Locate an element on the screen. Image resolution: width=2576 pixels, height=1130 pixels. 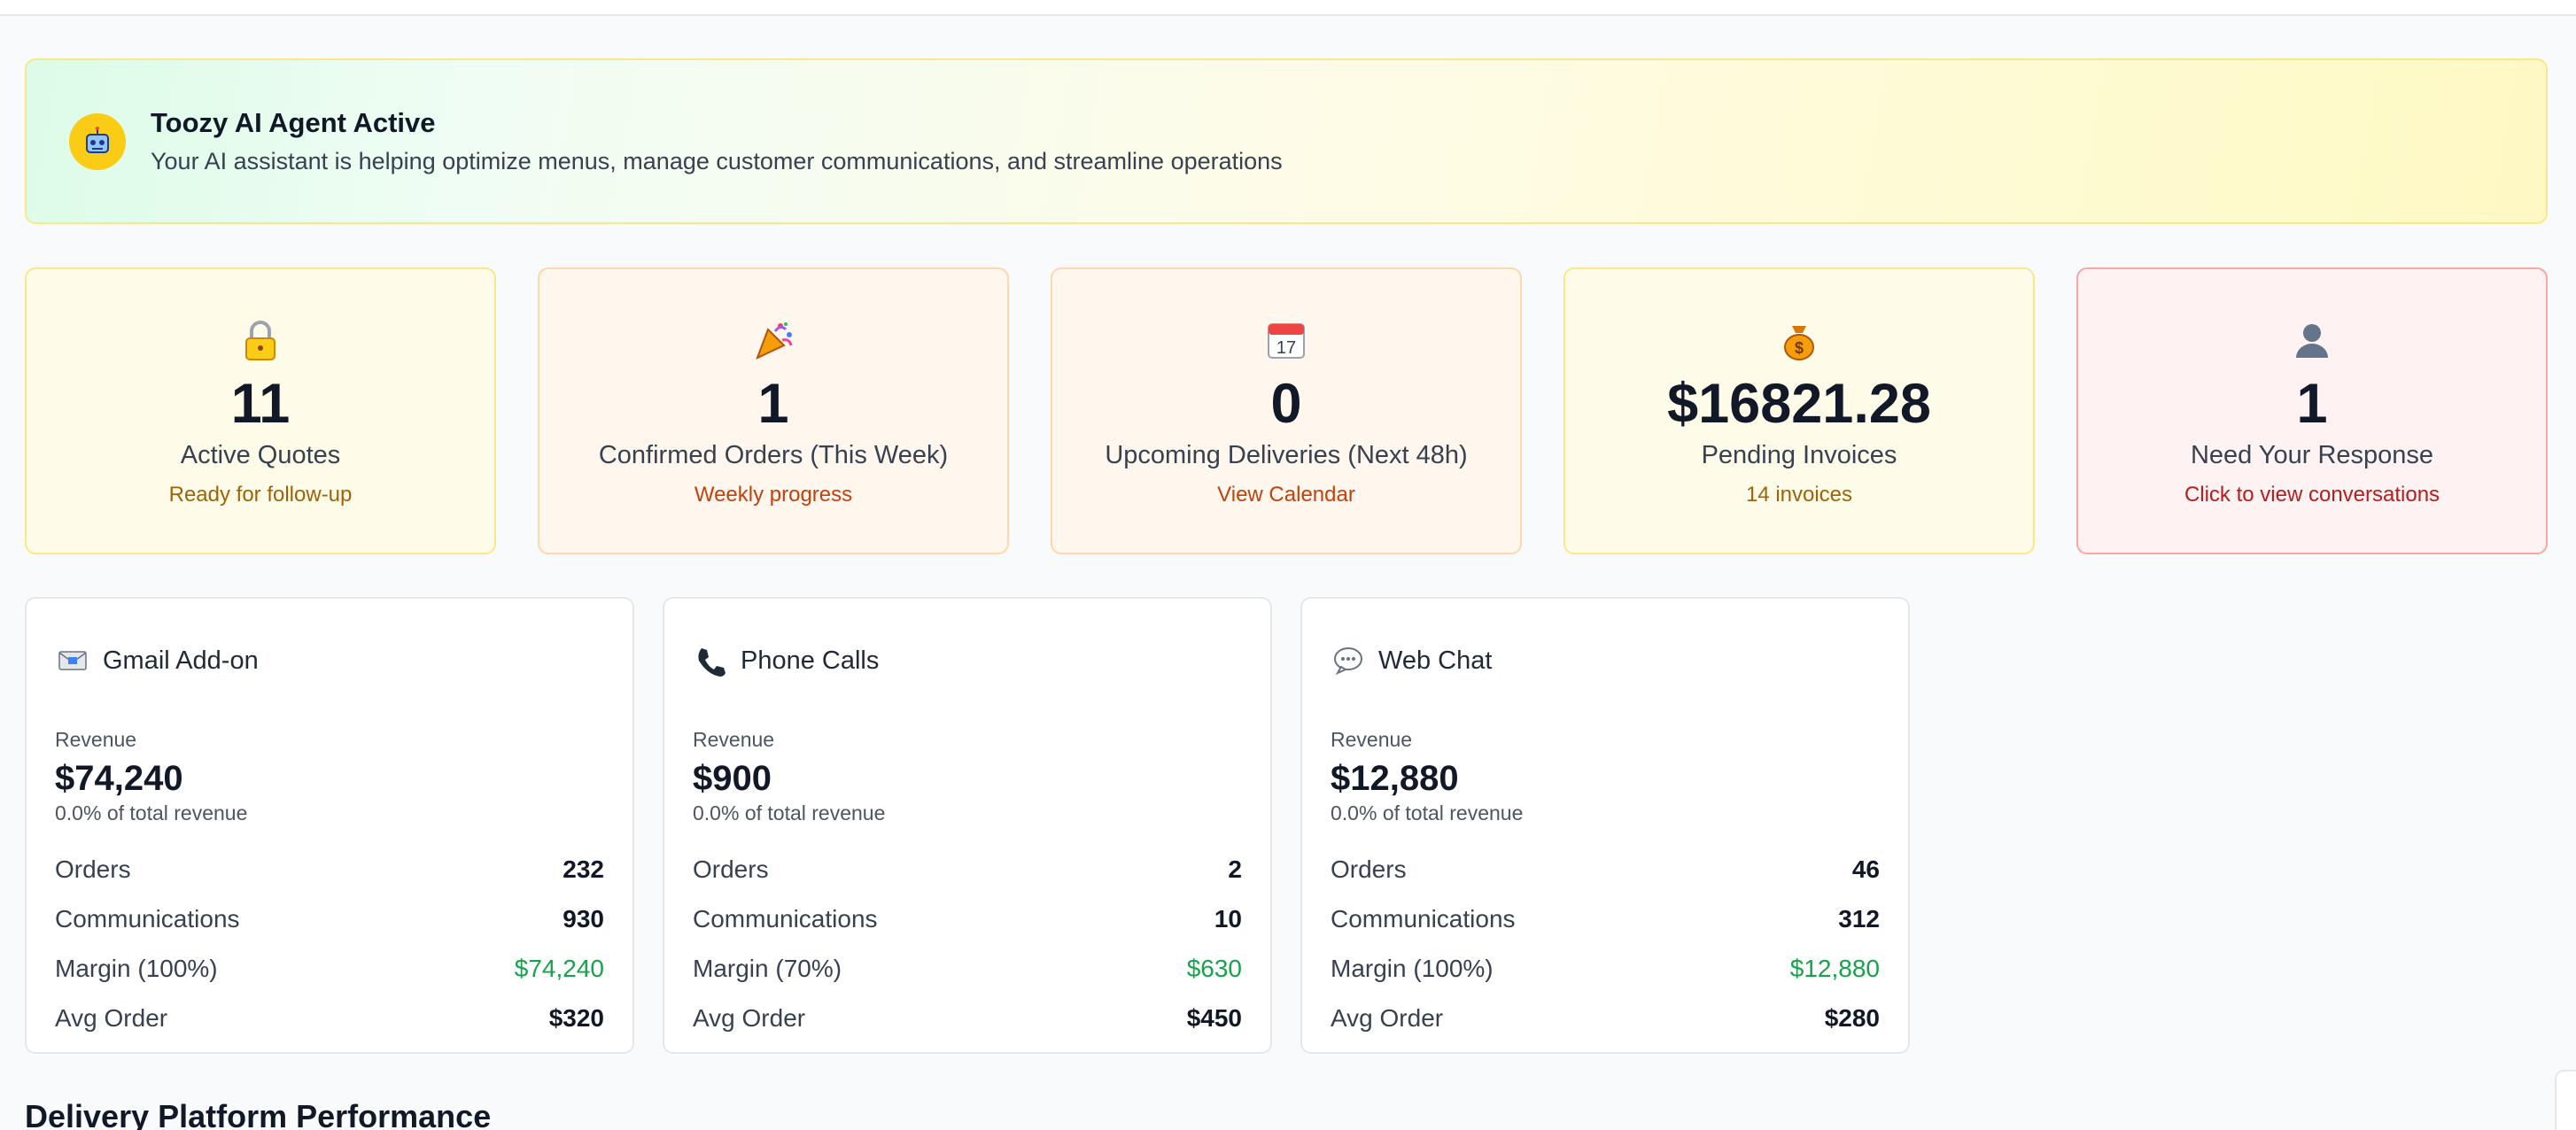
speech-bubble-icon is located at coordinates (1348, 661).